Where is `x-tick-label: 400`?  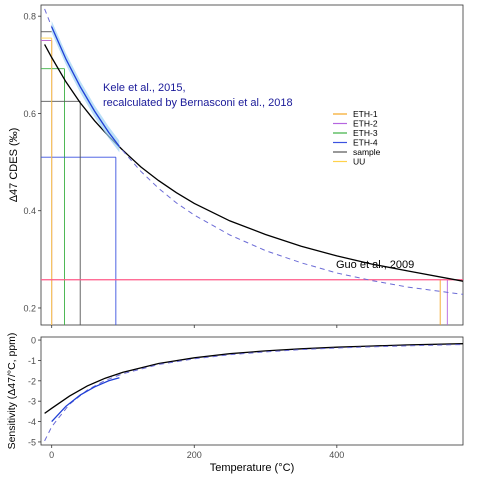 x-tick-label: 400 is located at coordinates (336, 455).